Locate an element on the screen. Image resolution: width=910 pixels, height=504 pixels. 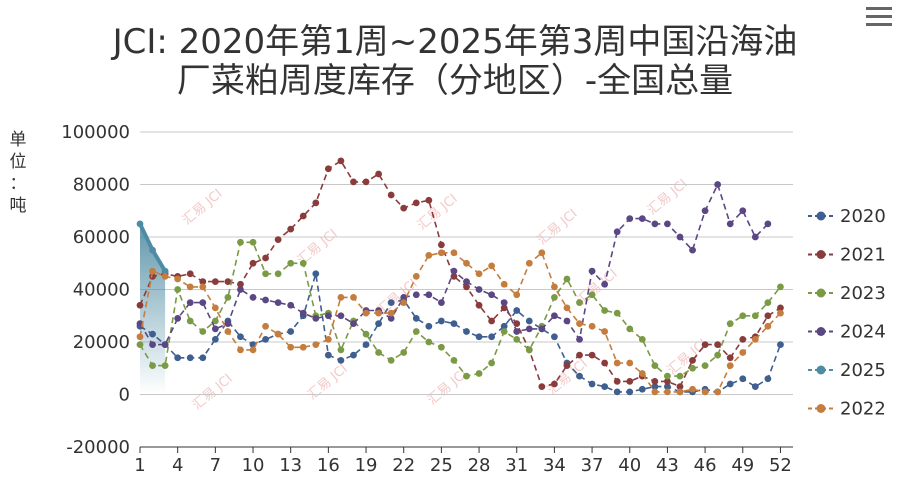
y-tick-label: 0 is located at coordinates (124, 395).